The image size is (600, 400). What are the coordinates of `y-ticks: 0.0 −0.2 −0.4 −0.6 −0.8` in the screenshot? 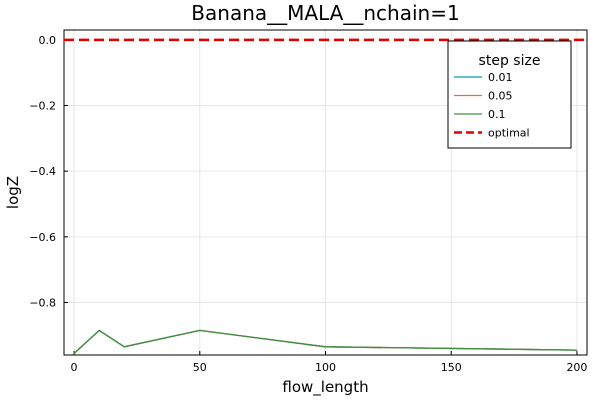 It's located at (48, 171).